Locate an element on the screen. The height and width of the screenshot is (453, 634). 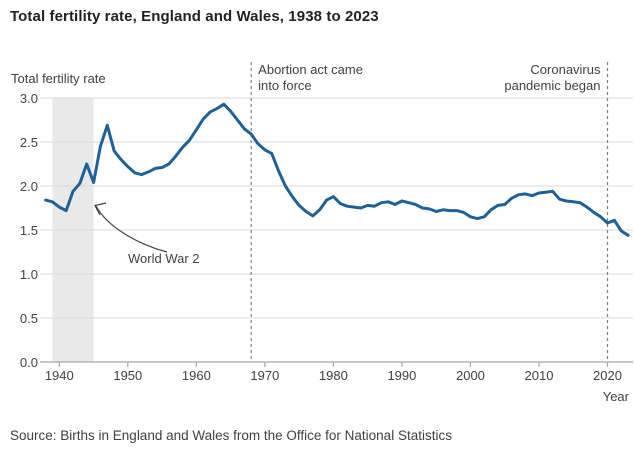
x-axis-ticks is located at coordinates (333, 364).